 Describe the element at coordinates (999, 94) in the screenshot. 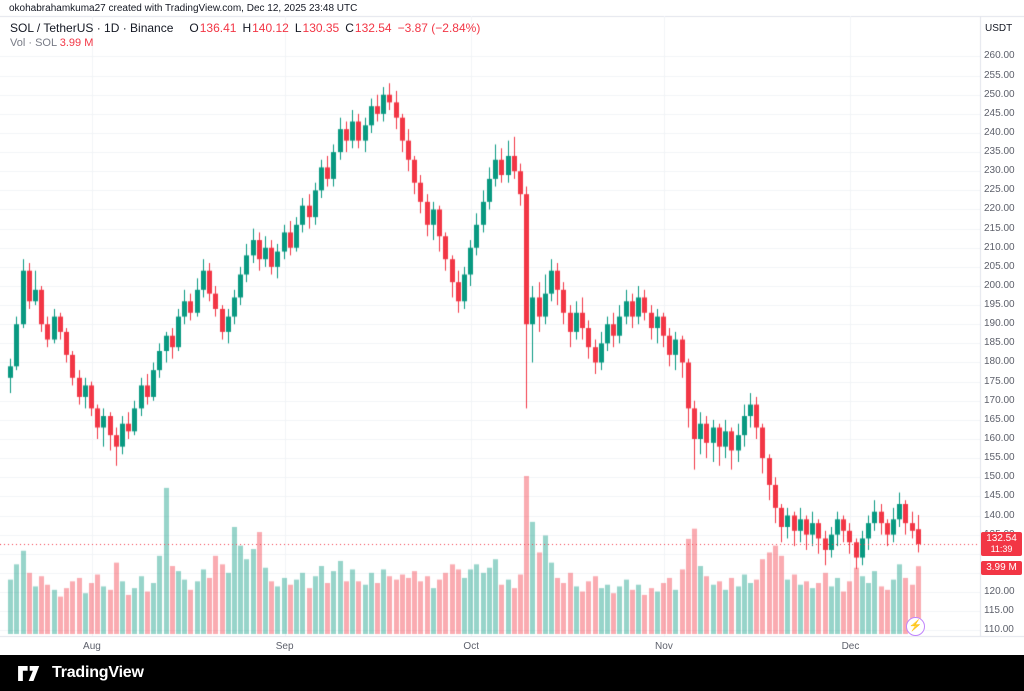

I see `price-tick-label: 250.00` at that location.